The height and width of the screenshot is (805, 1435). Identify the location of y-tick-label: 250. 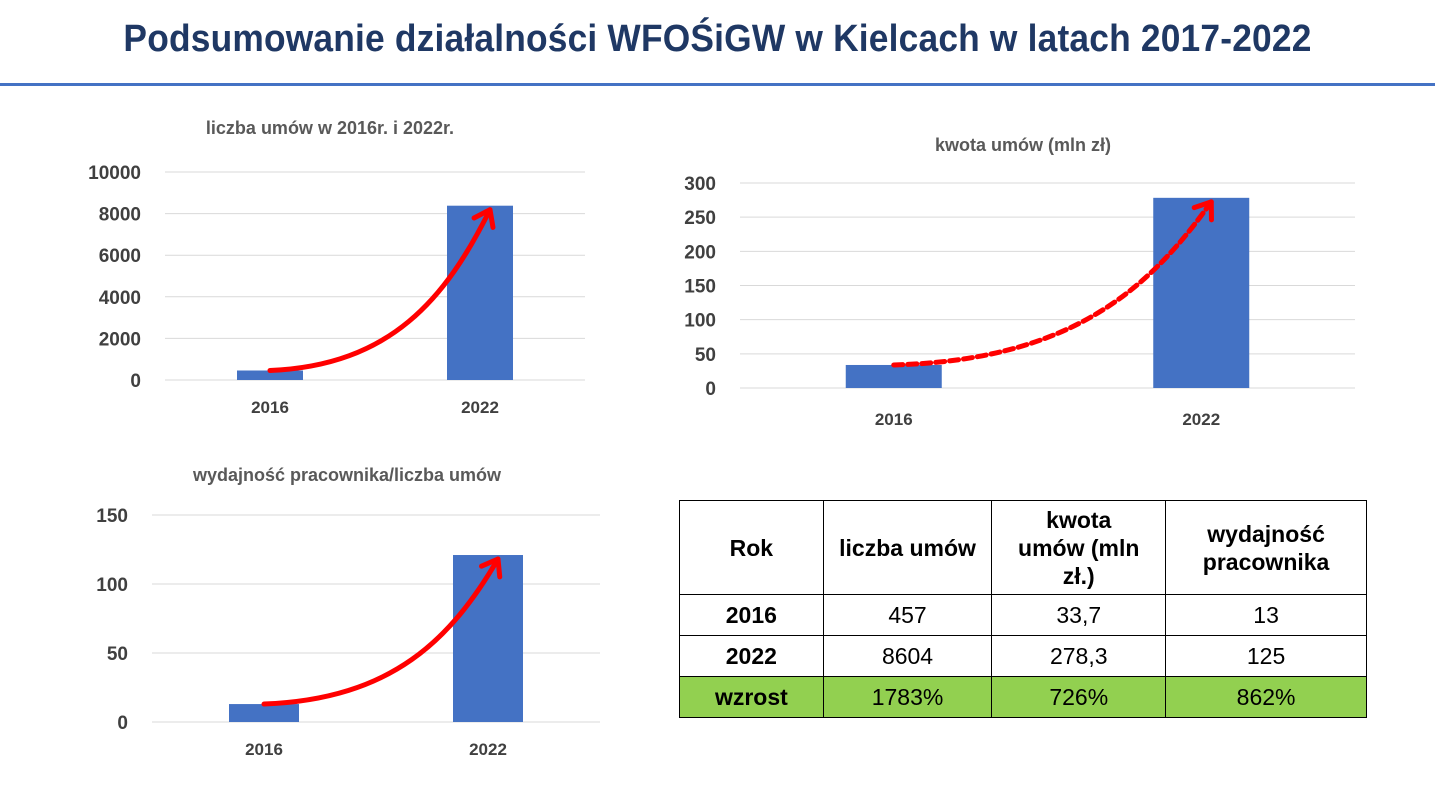
(700, 218).